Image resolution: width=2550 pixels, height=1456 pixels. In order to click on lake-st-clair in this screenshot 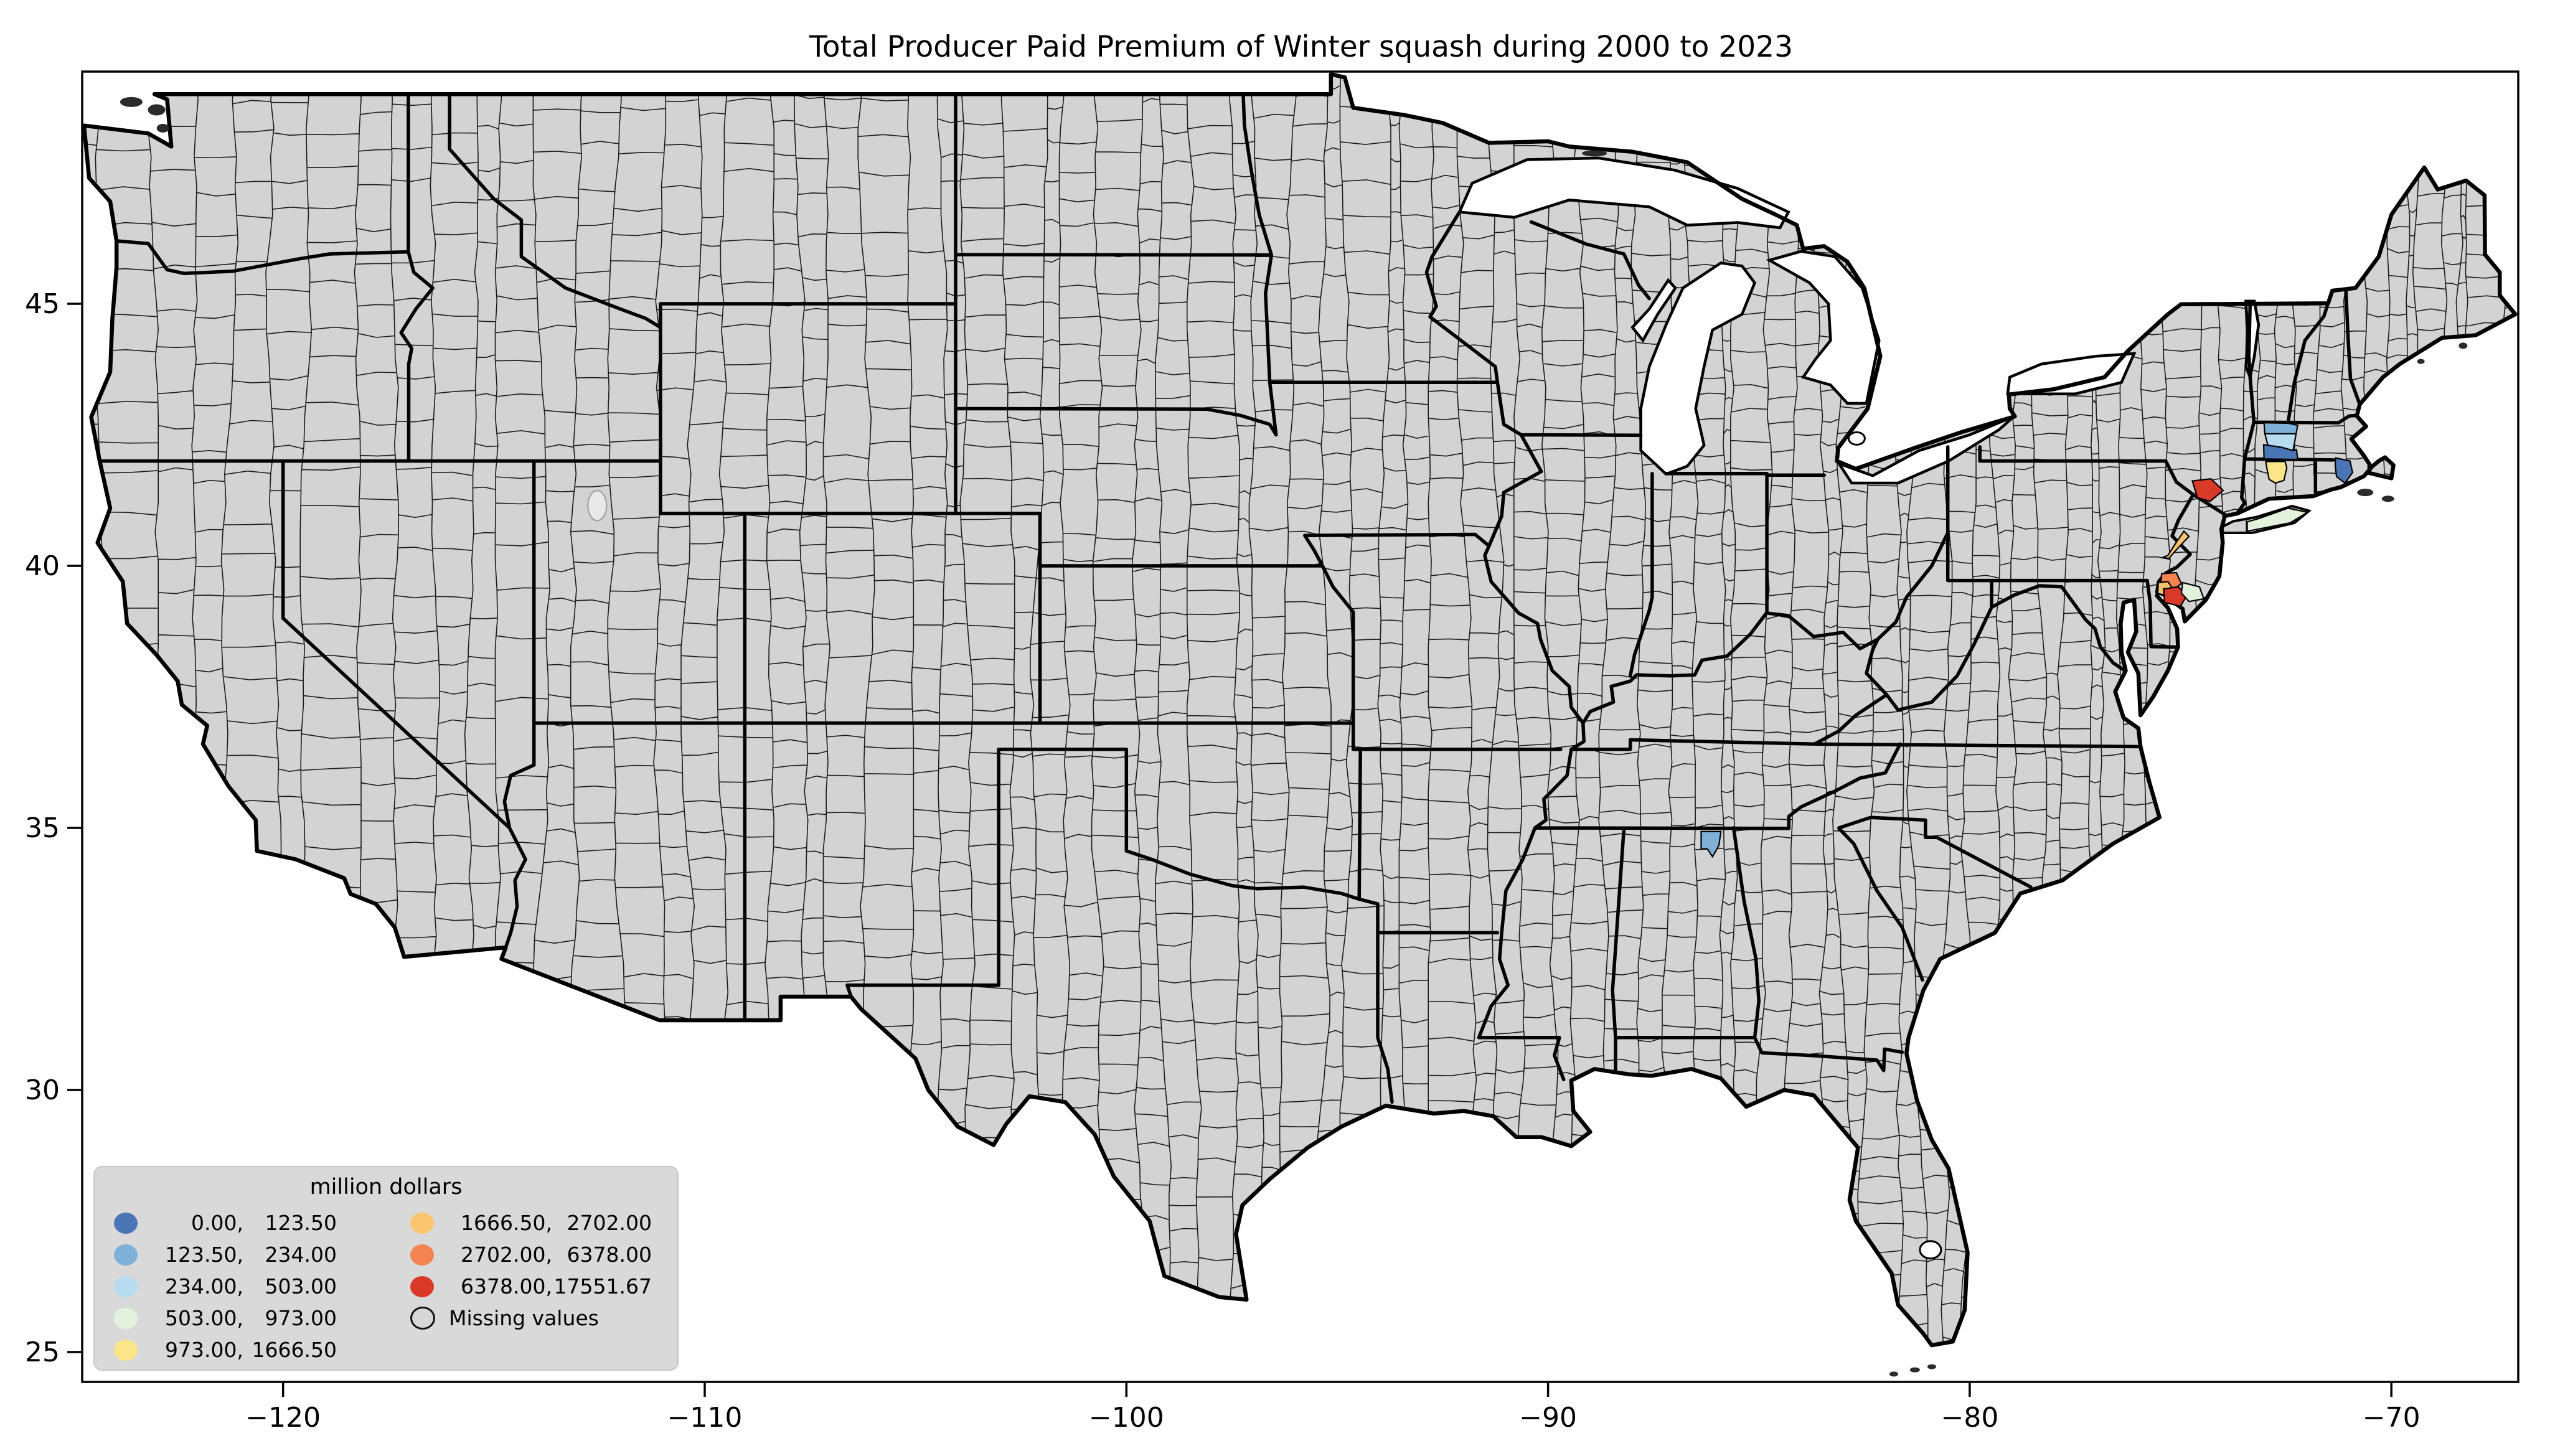, I will do `click(1856, 438)`.